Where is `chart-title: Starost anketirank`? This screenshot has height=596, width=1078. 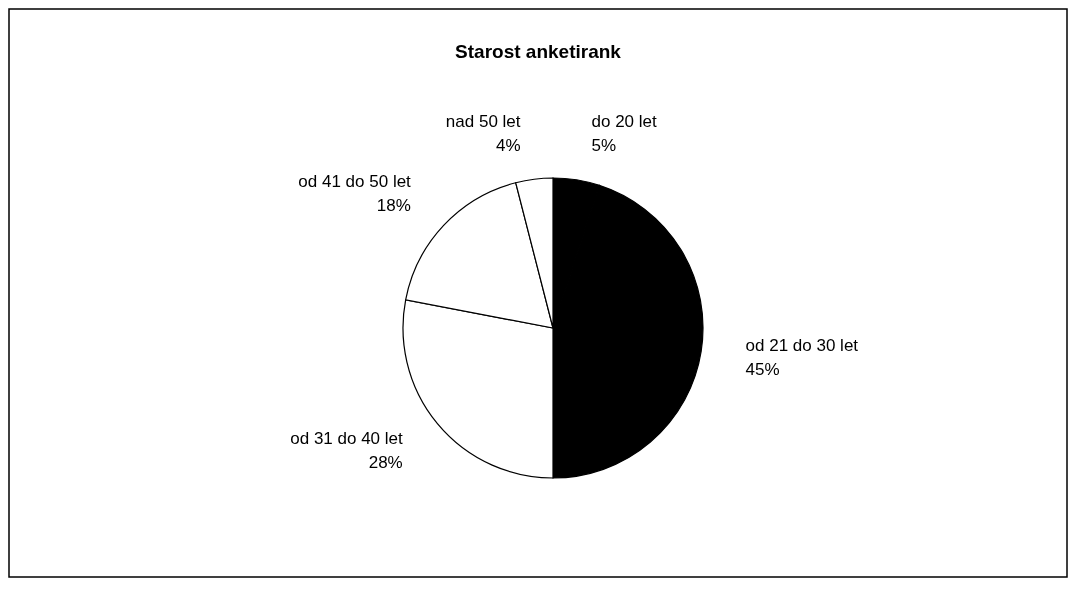
chart-title: Starost anketirank is located at coordinates (538, 51).